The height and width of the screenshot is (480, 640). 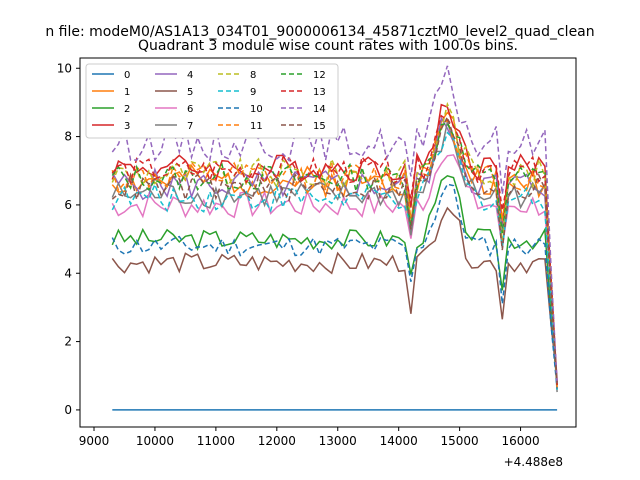 I want to click on legend-label-4: 4, so click(x=190, y=75).